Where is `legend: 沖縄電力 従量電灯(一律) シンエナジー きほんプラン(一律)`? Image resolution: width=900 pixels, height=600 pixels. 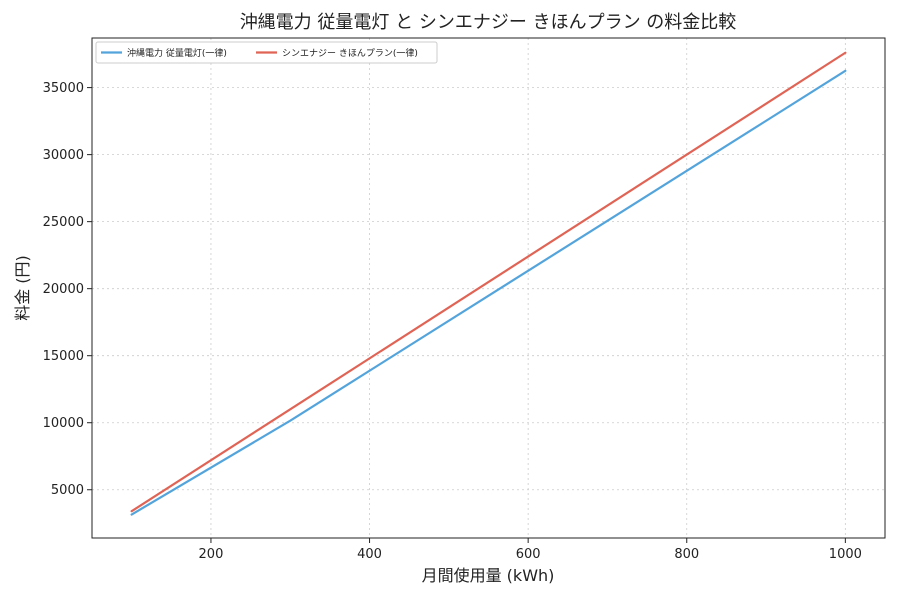
legend: 沖縄電力 従量電灯(一律) シンエナジー きほんプラン(一律) is located at coordinates (266, 52).